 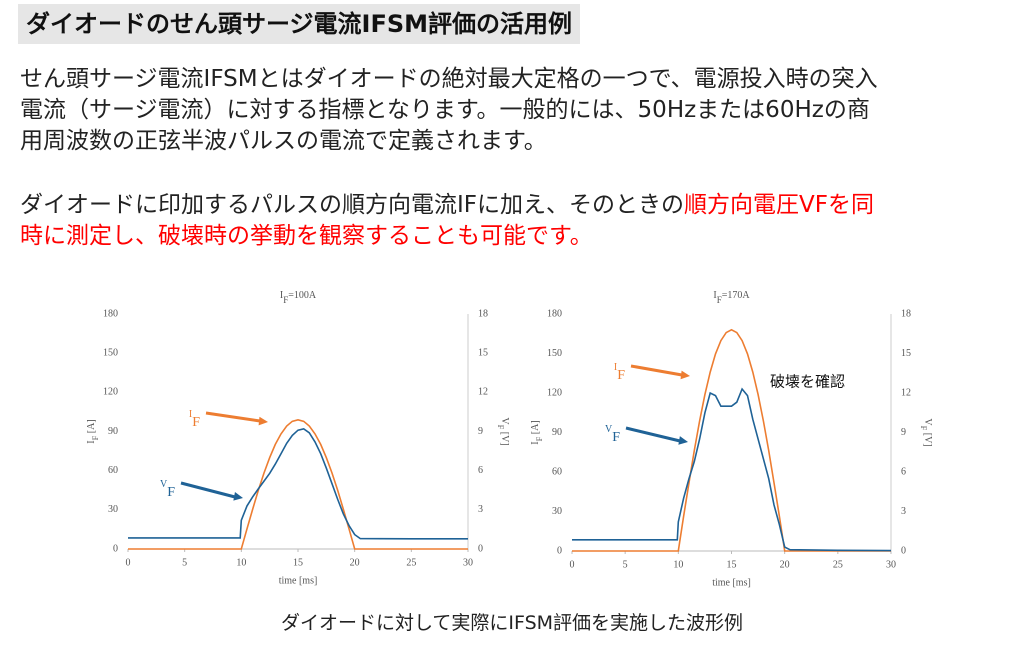 I want to click on text-part: =100A, so click(x=302, y=295).